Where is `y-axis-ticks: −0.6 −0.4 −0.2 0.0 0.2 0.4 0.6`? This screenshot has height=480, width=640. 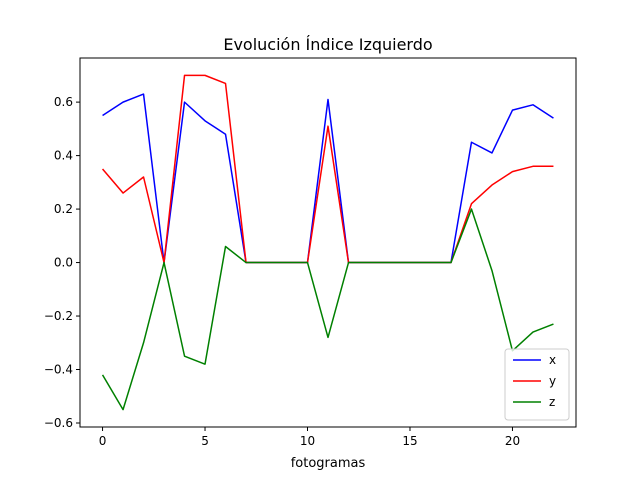 y-axis-ticks: −0.6 −0.4 −0.2 0.0 0.2 0.4 0.6 is located at coordinates (62, 262).